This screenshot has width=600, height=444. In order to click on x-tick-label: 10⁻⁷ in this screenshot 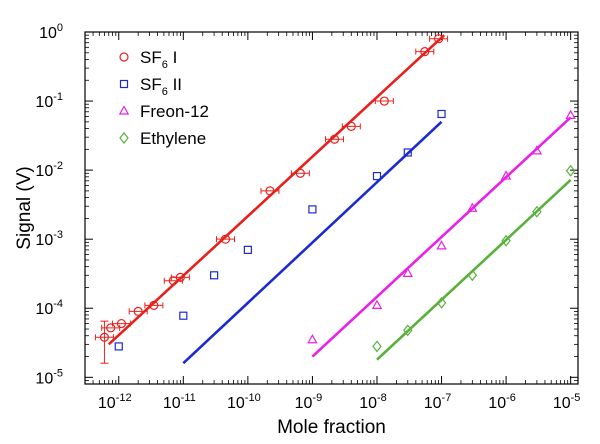, I will do `click(438, 402)`.